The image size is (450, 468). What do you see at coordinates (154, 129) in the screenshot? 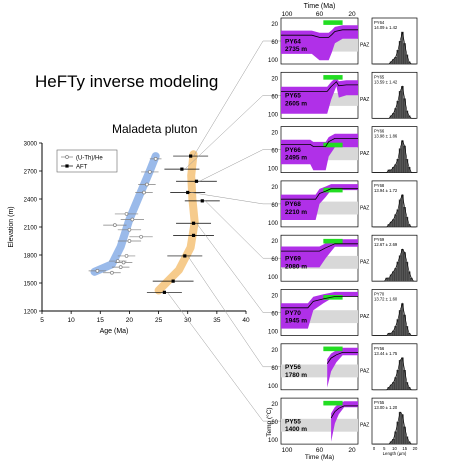
I see `elevation-chart-title: Maladeta pluton` at bounding box center [154, 129].